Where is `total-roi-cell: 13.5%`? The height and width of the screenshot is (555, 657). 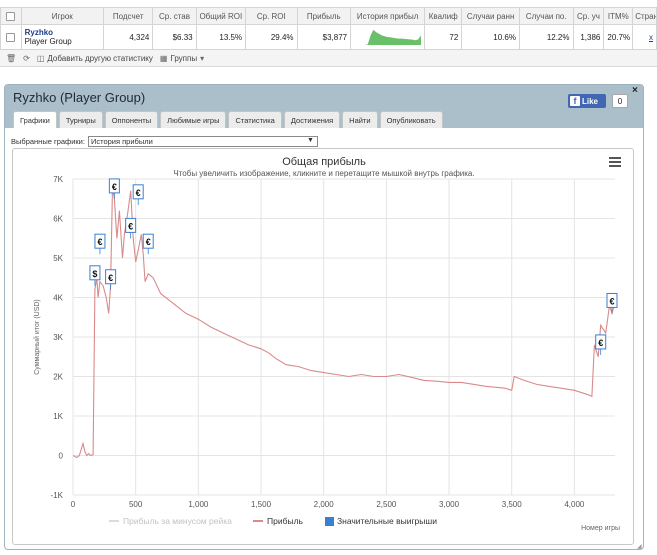 total-roi-cell: 13.5% is located at coordinates (221, 37).